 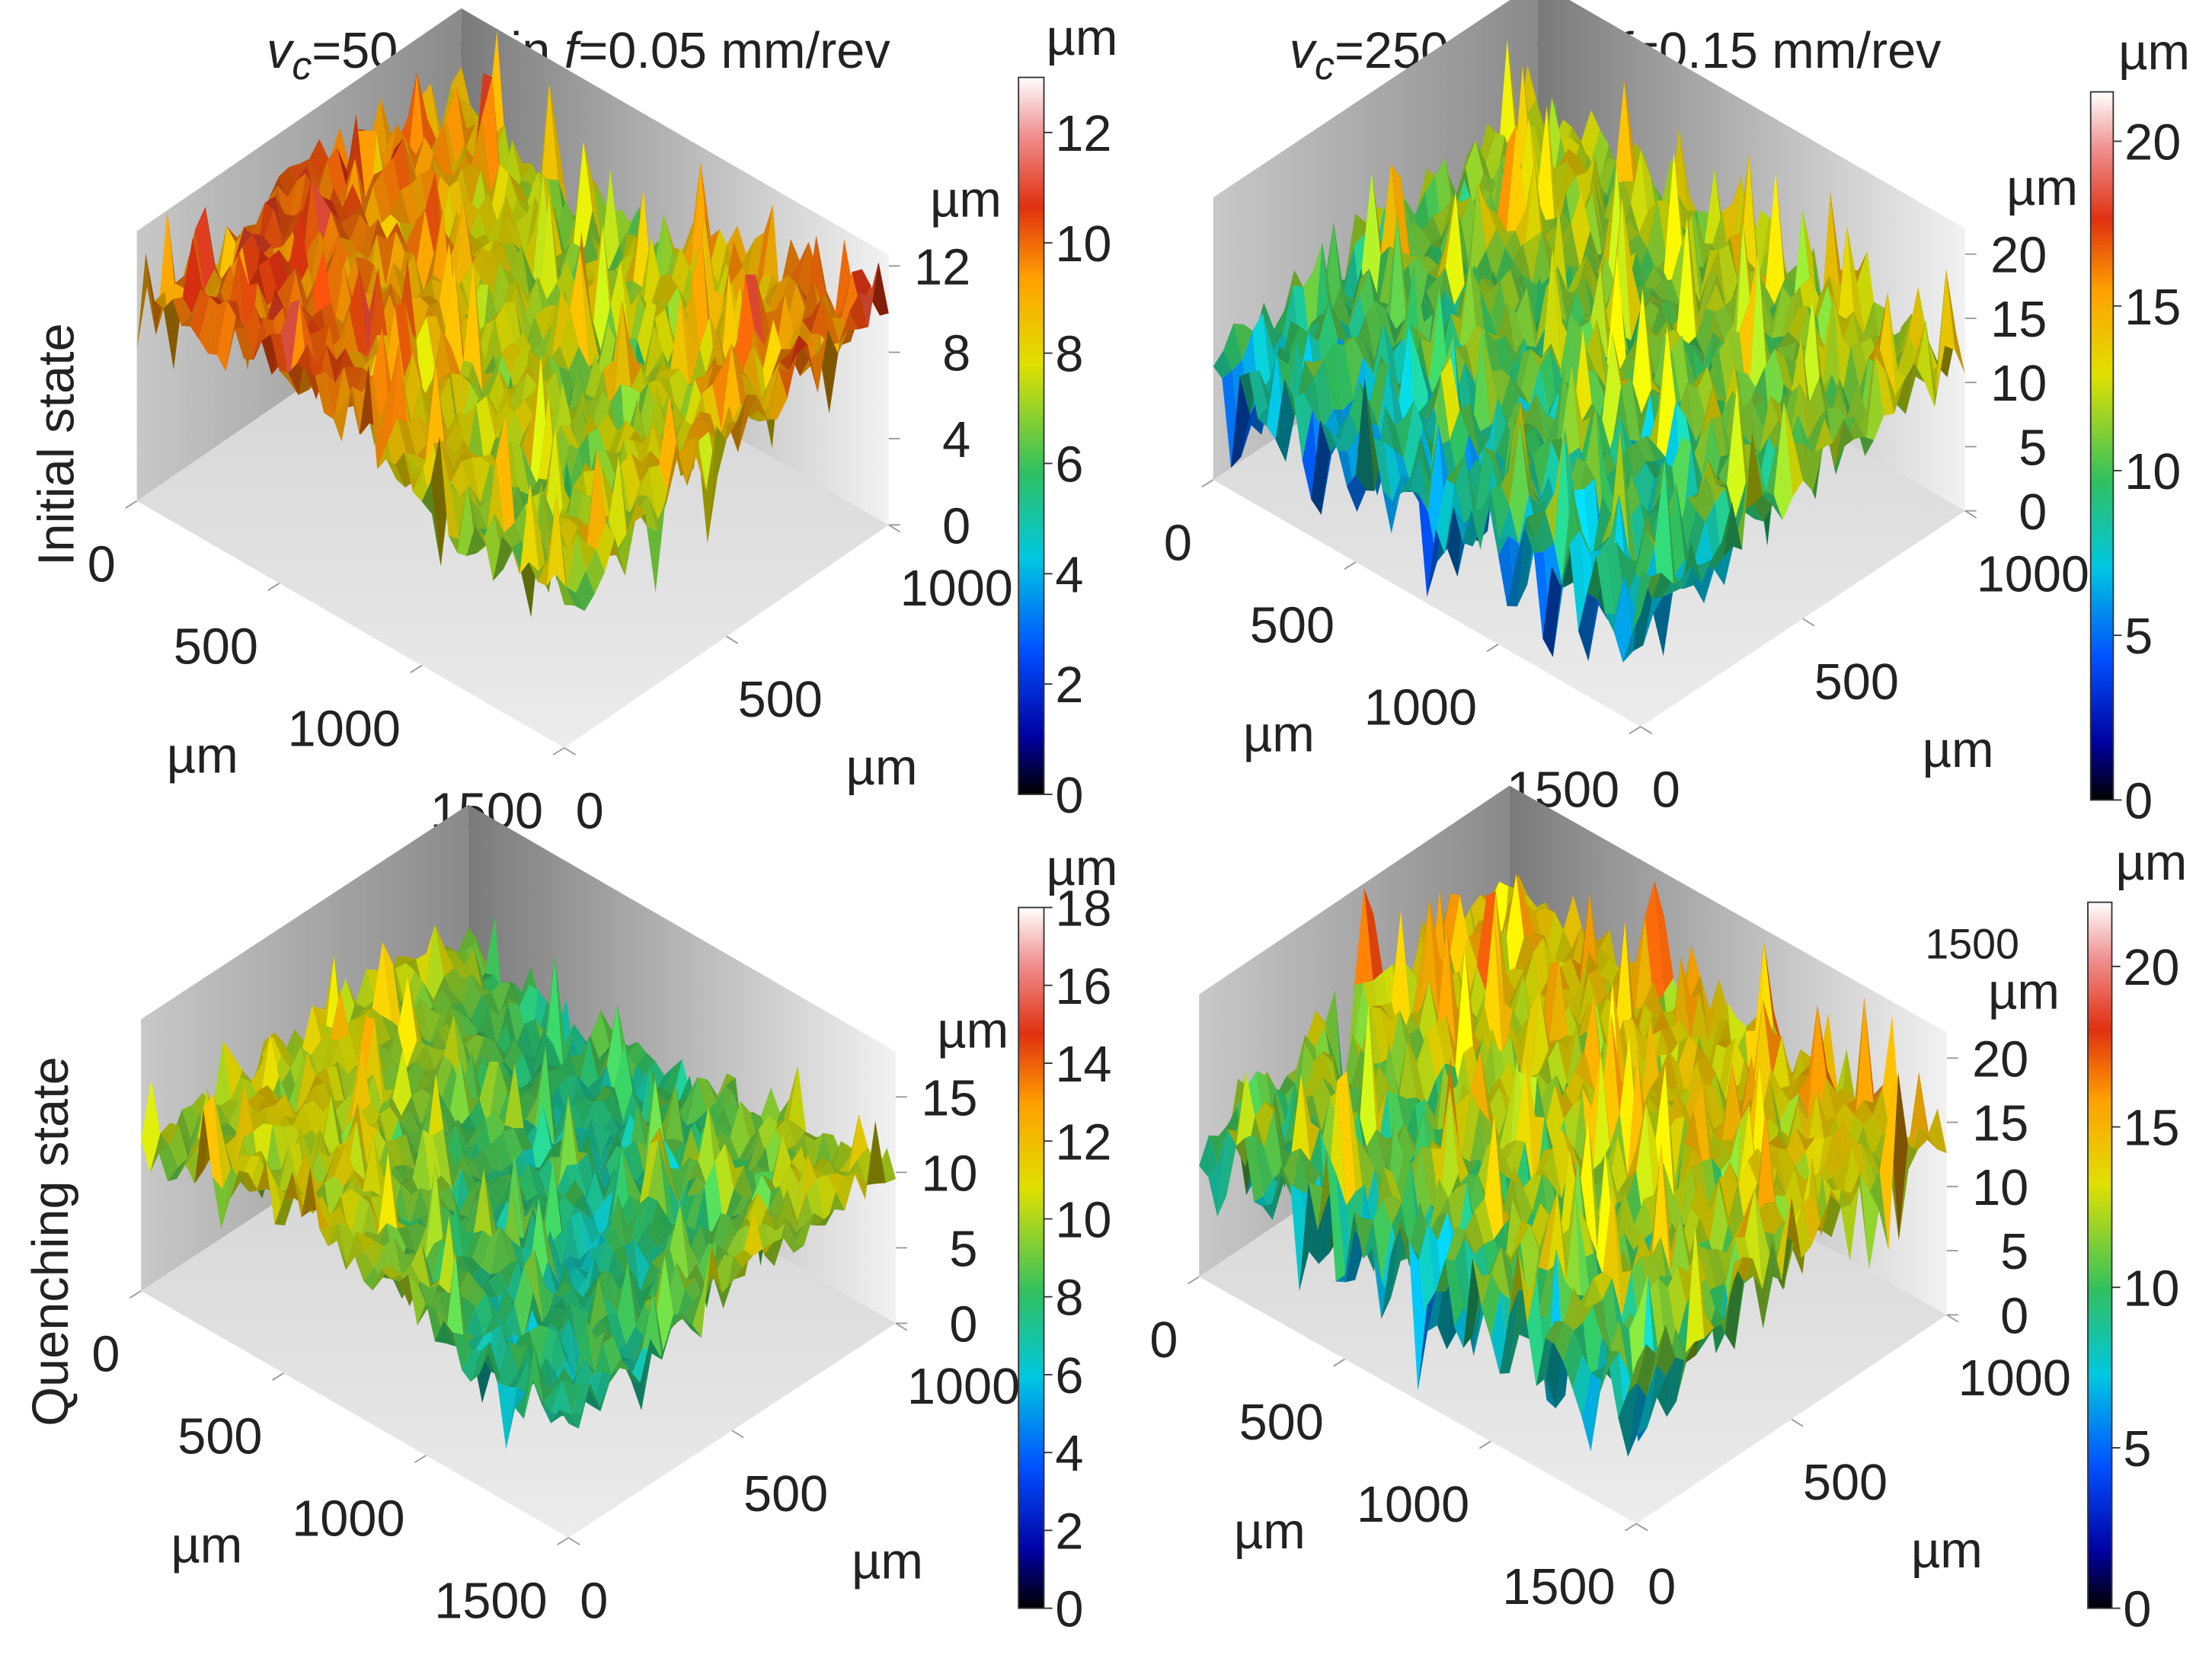 I want to click on colorbar-tick-label: 6, so click(x=1069, y=465).